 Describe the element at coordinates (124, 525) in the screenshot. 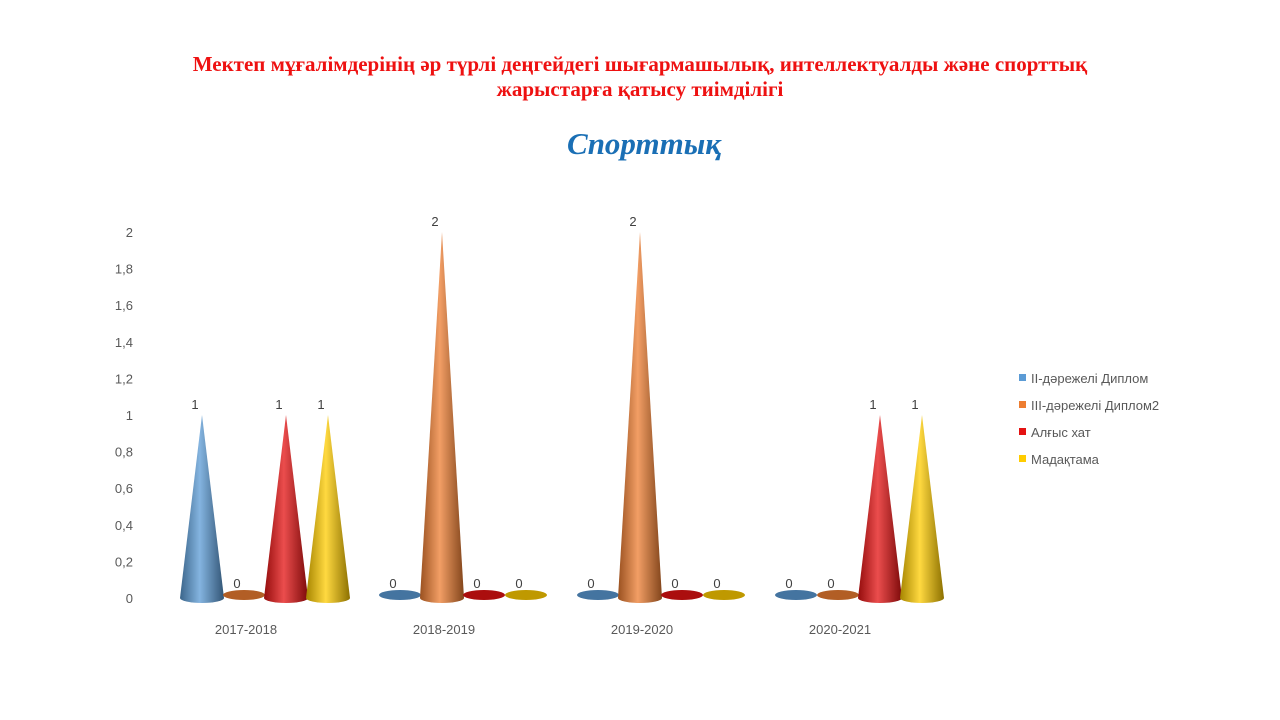

I see `y-tick-label: 0,4` at that location.